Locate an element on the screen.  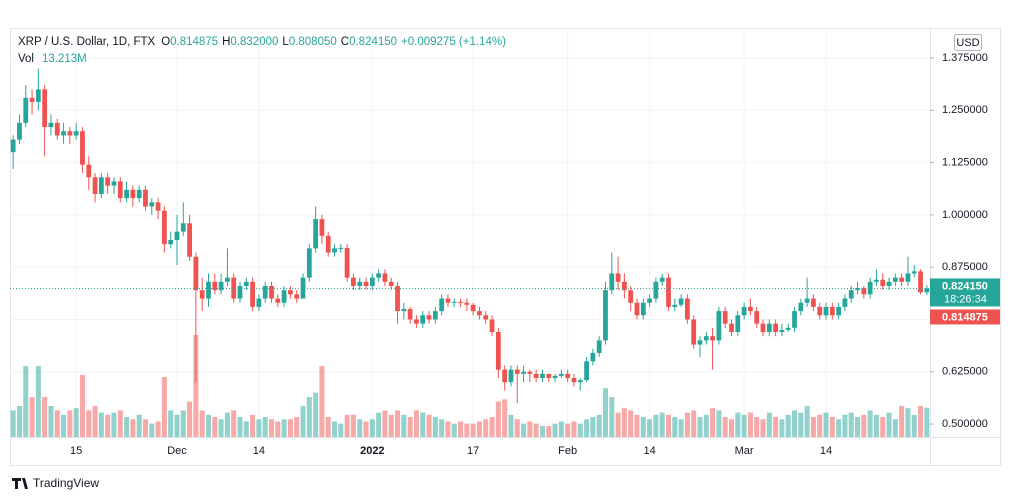
symbol: XRP / U.S. Dollar, 1D, FTX is located at coordinates (87, 42).